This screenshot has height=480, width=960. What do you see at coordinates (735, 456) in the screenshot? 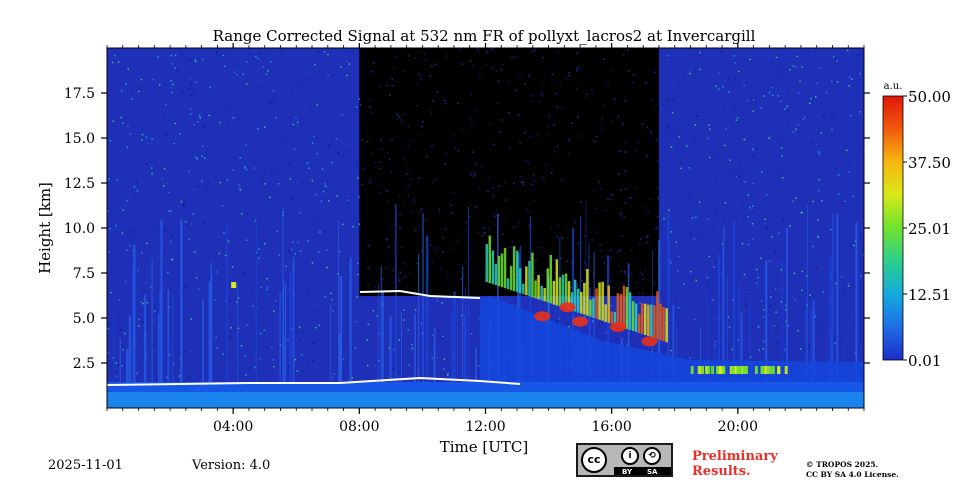
I see `preliminary-line-1: Preliminary` at bounding box center [735, 456].